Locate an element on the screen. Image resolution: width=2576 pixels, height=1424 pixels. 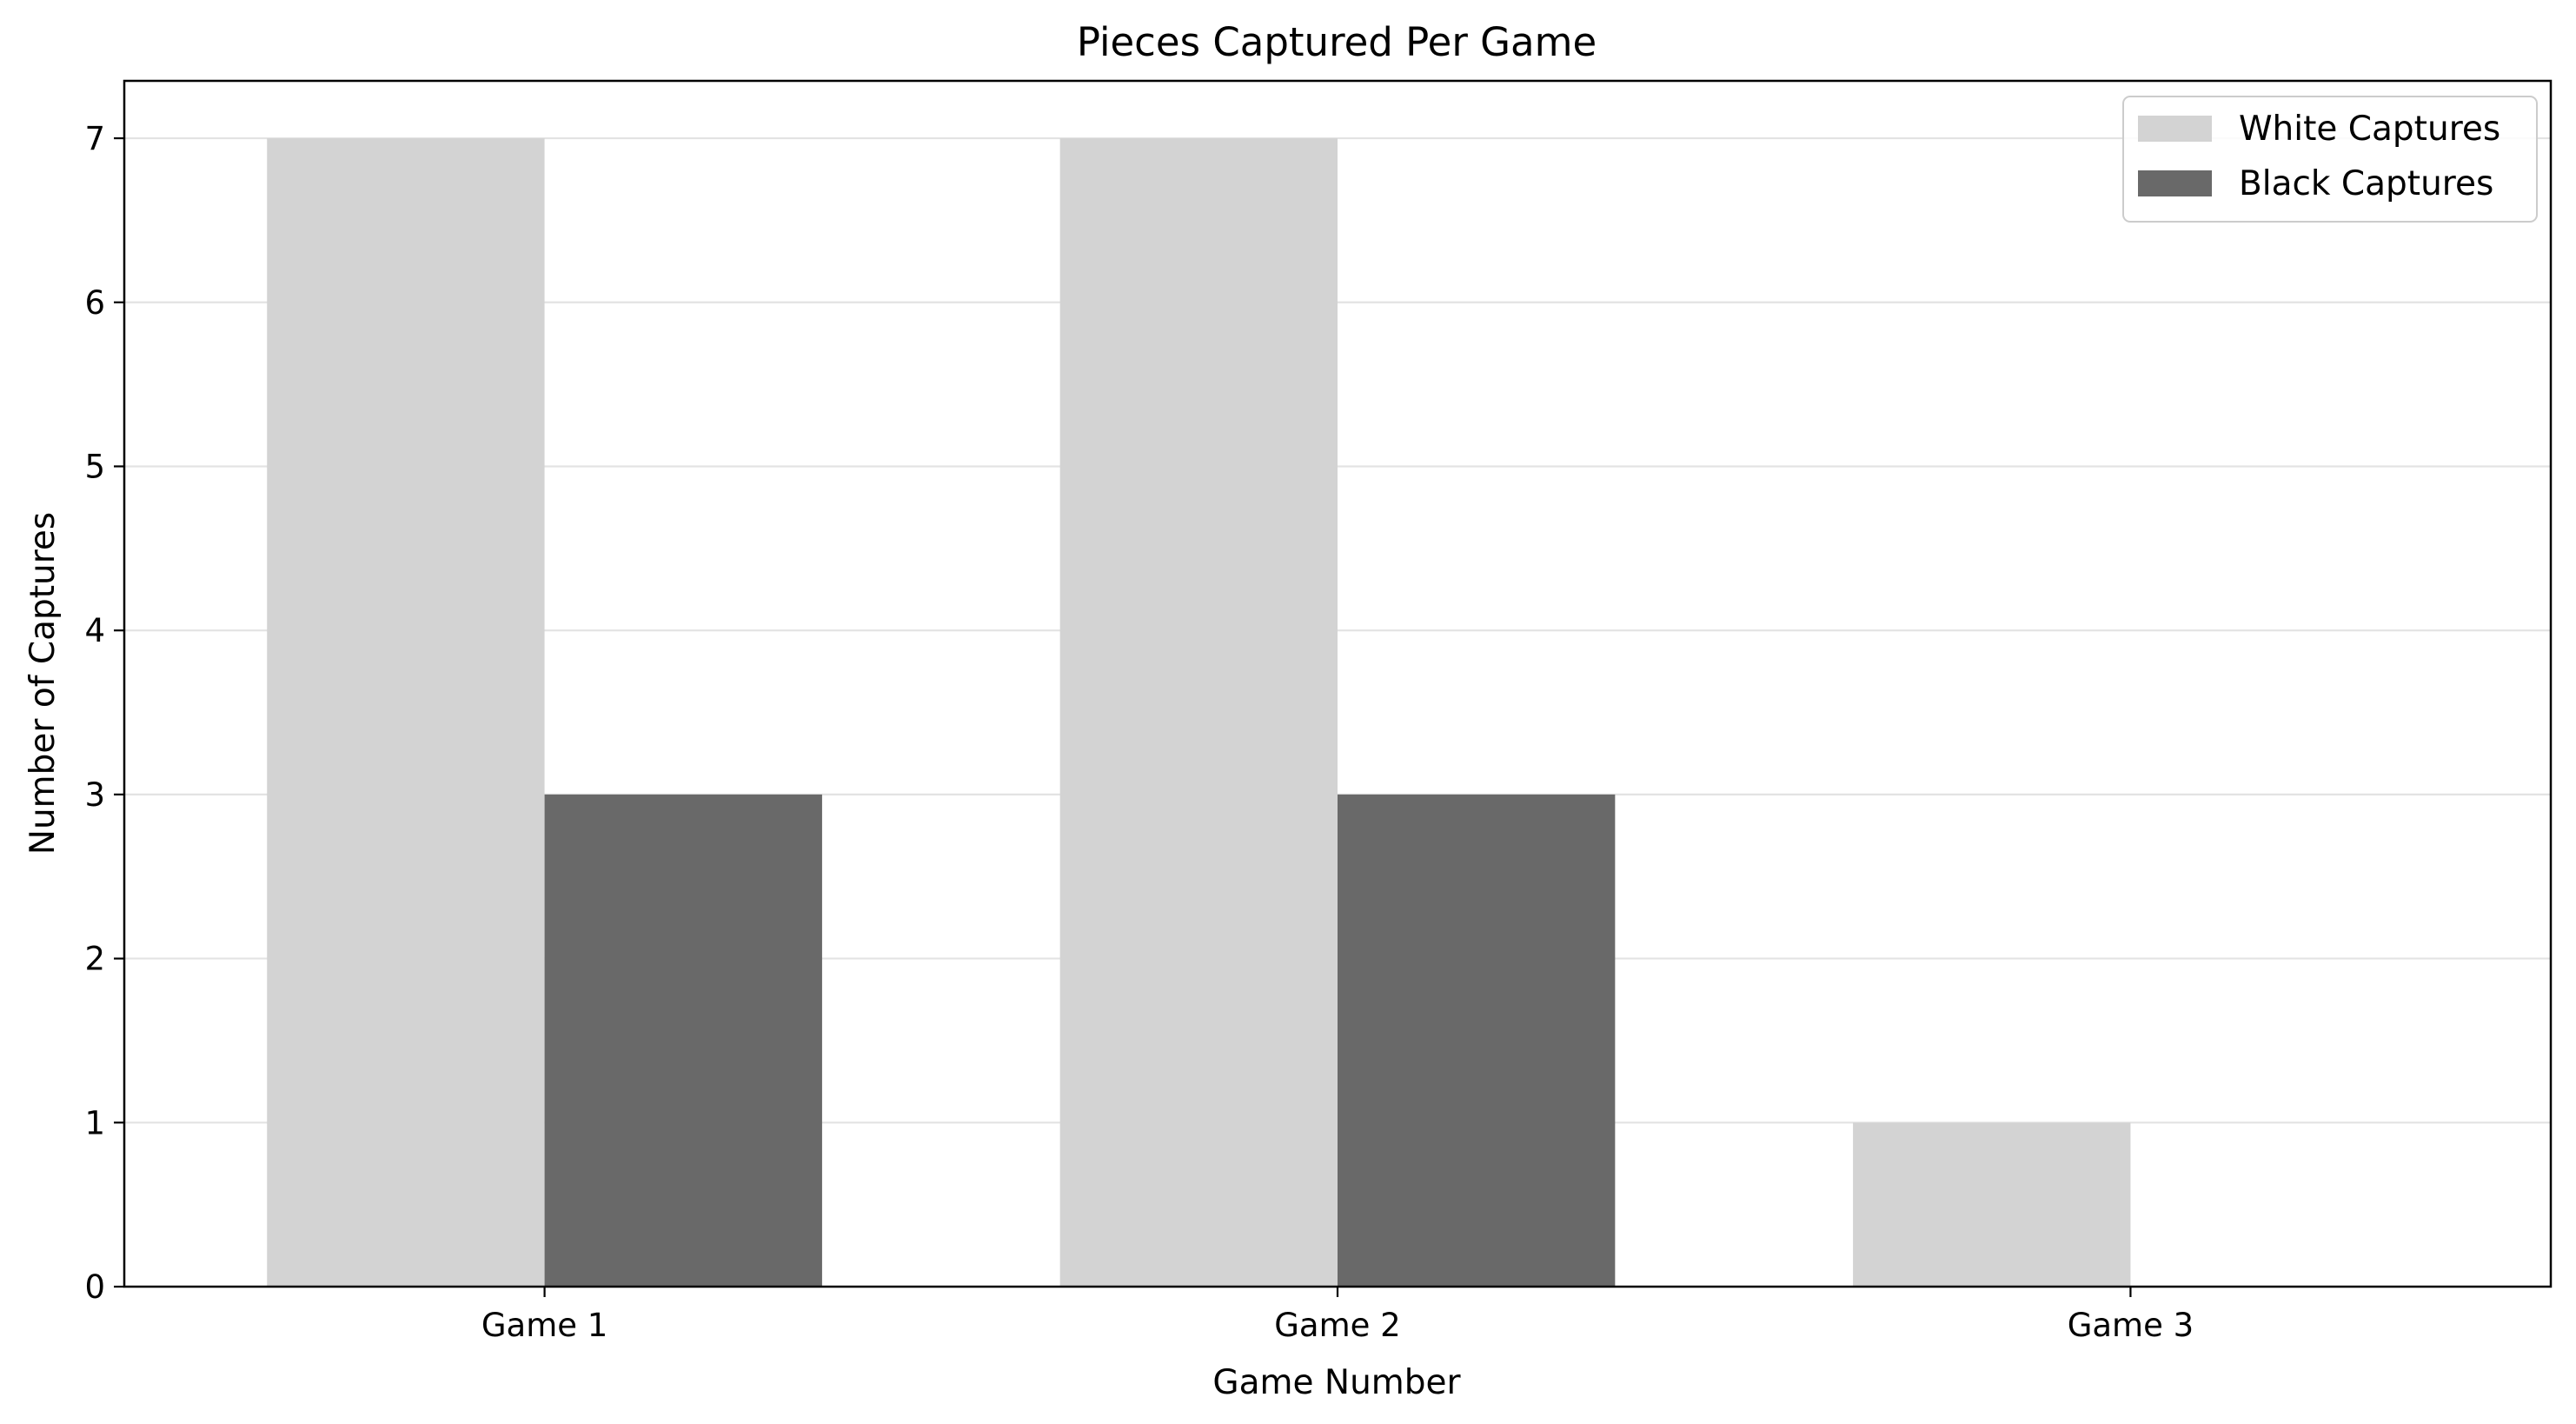
legend: White Captures Black Captures is located at coordinates (2330, 159).